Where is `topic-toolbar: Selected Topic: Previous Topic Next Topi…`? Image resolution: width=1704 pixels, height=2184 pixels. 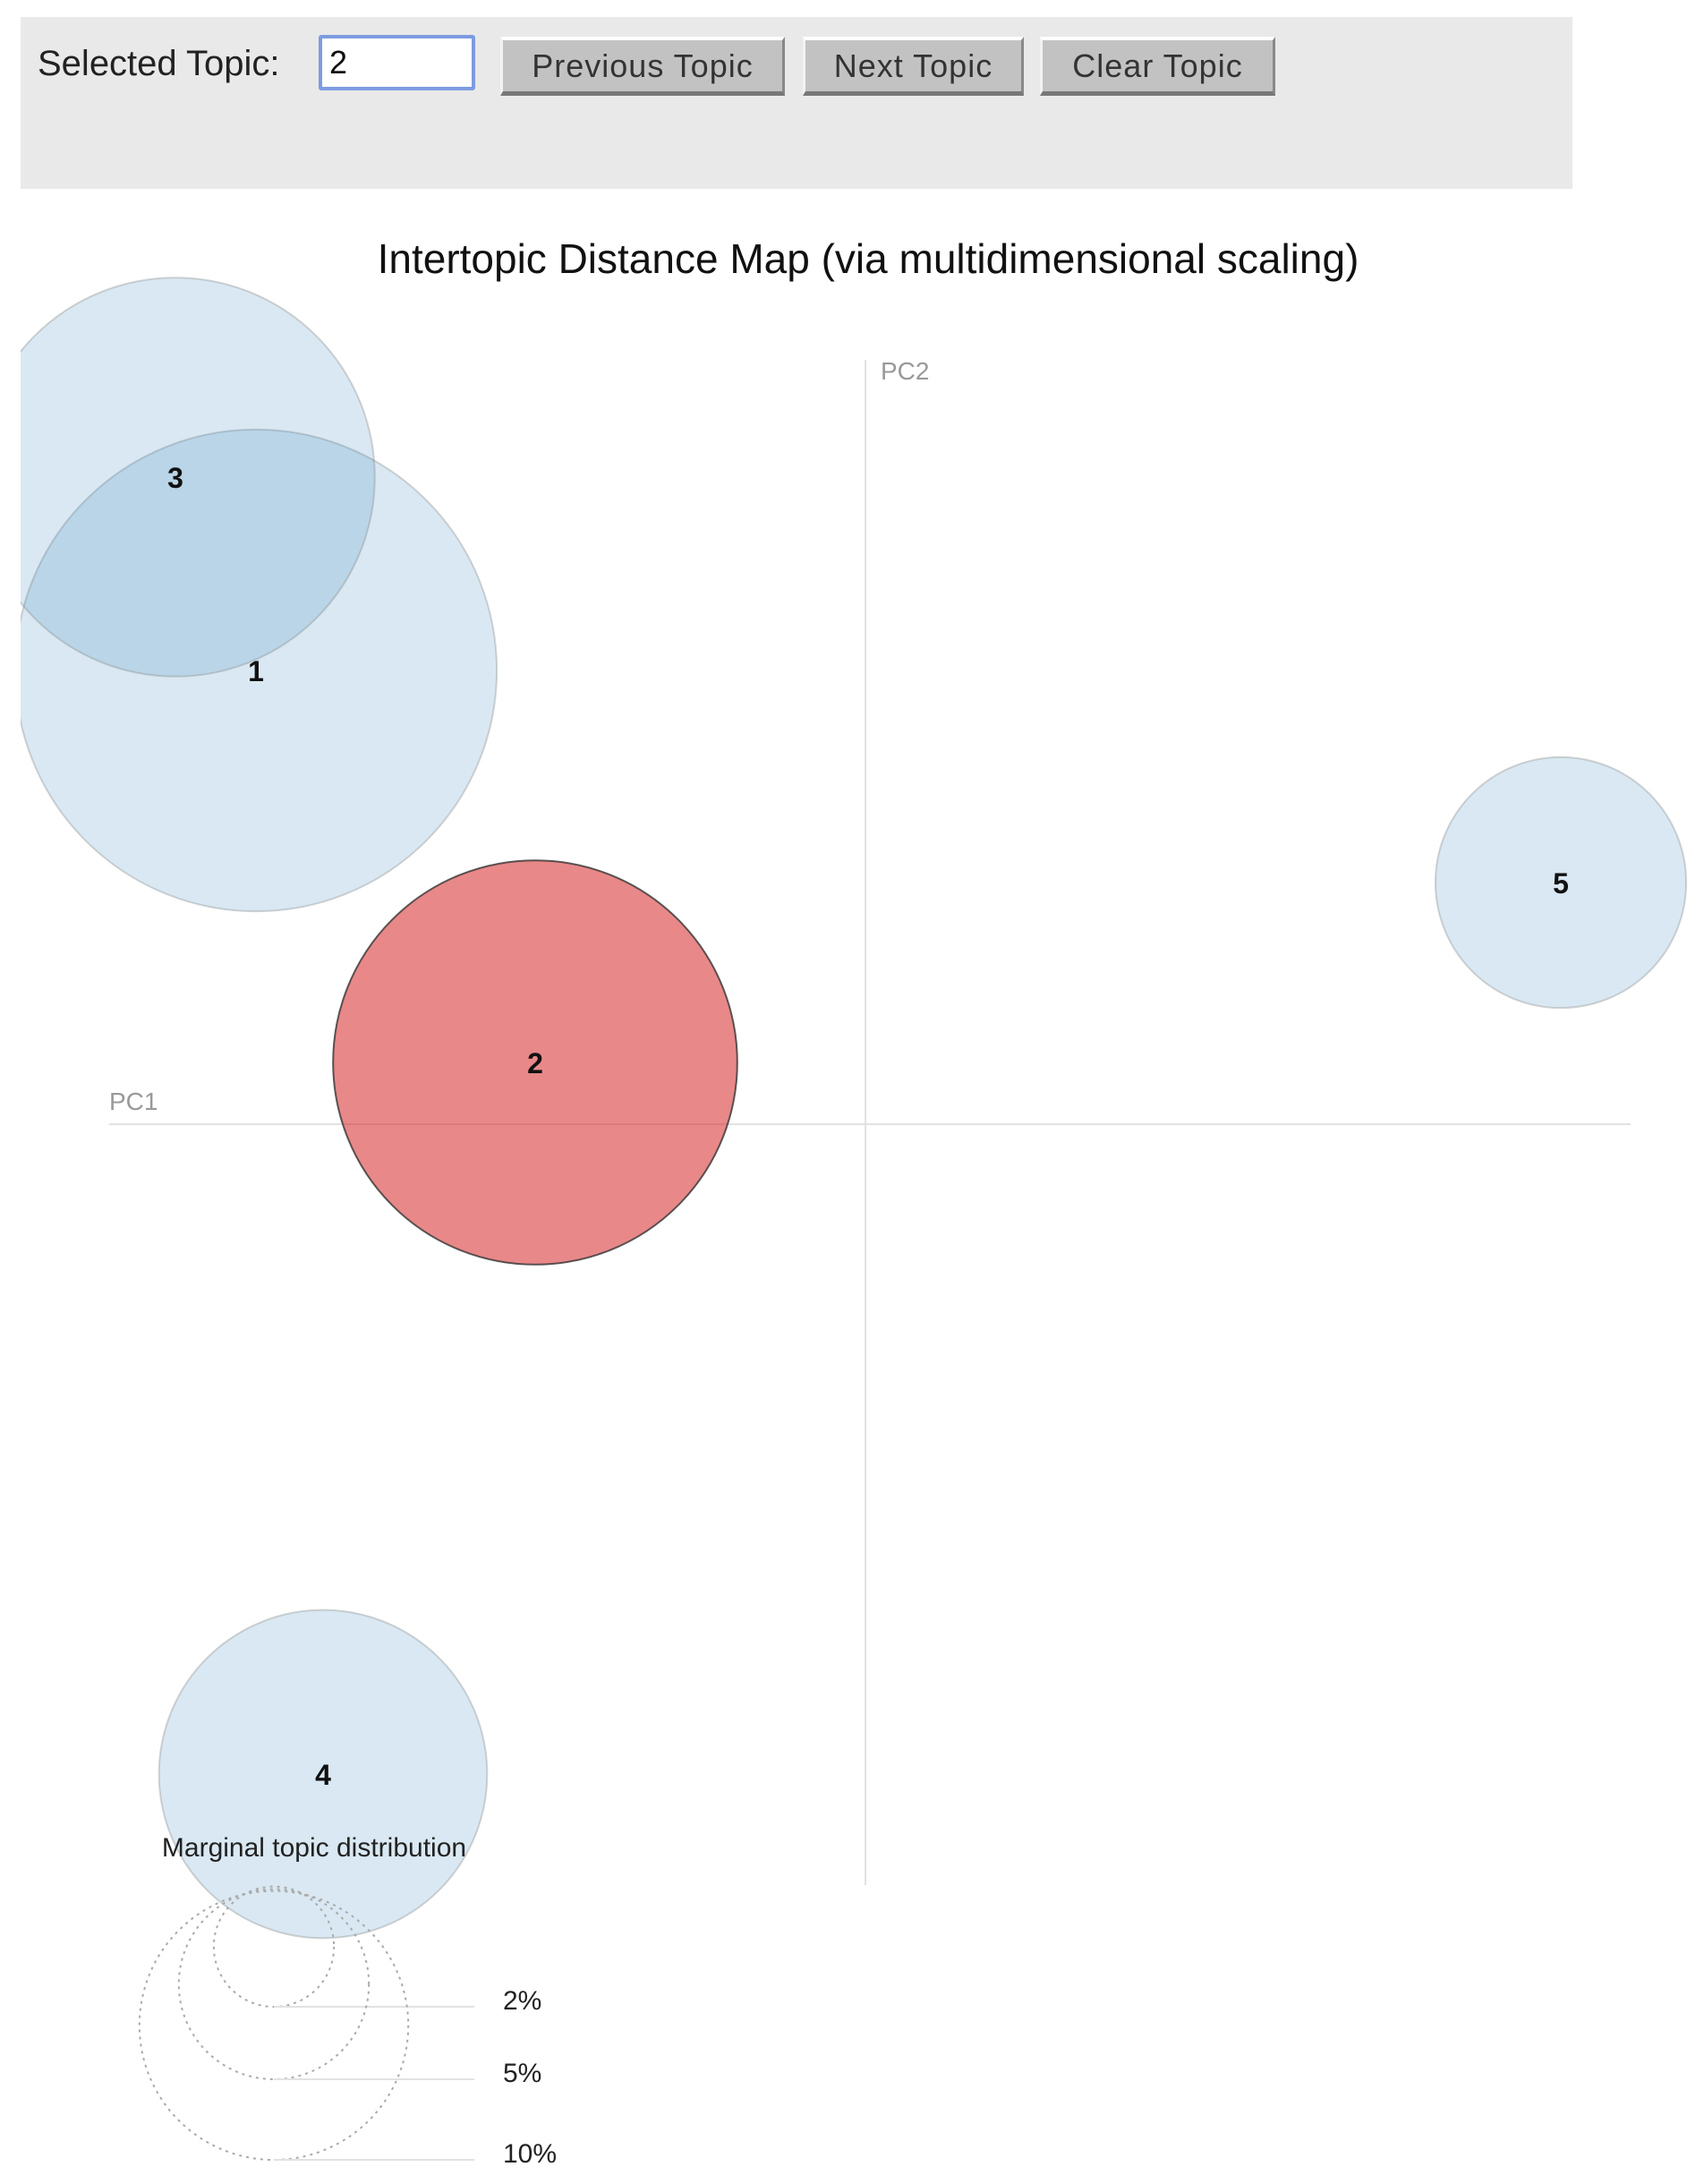
topic-toolbar: Selected Topic: Previous Topic Next Topi… is located at coordinates (796, 103).